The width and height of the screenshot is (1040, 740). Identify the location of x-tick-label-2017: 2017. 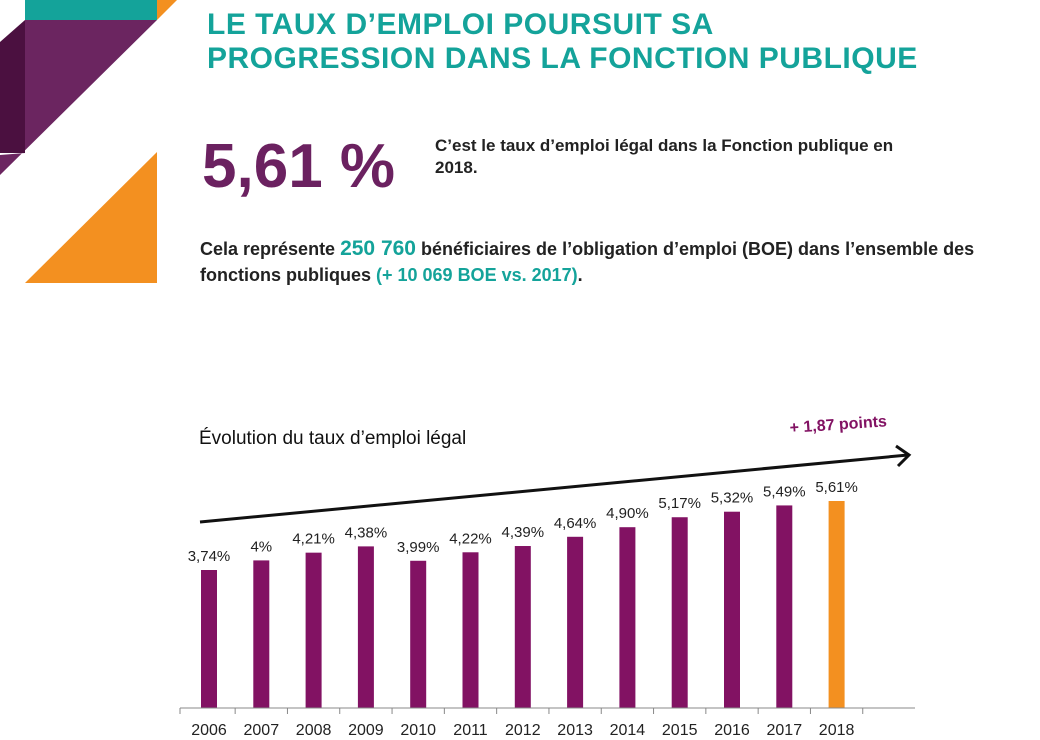
(785, 730).